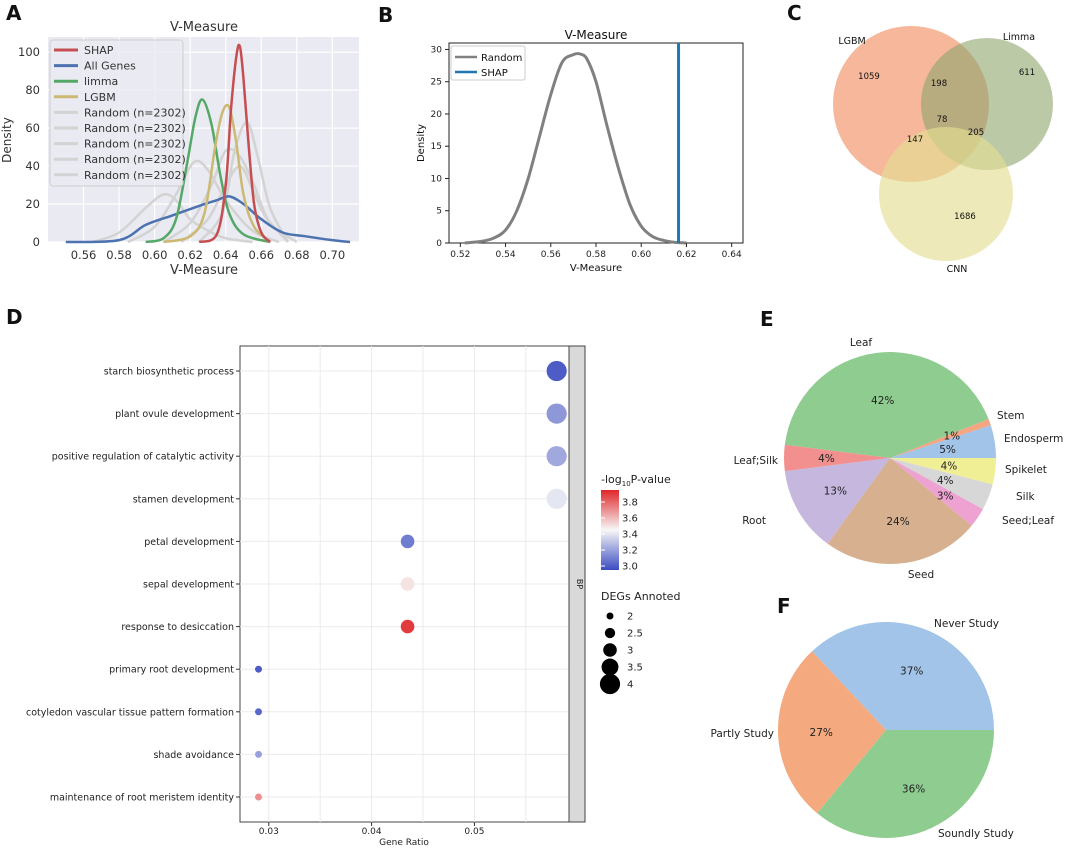 This screenshot has width=1065, height=848. Describe the element at coordinates (630, 535) in the screenshot. I see `color-legend-tick-label: 3.4` at that location.